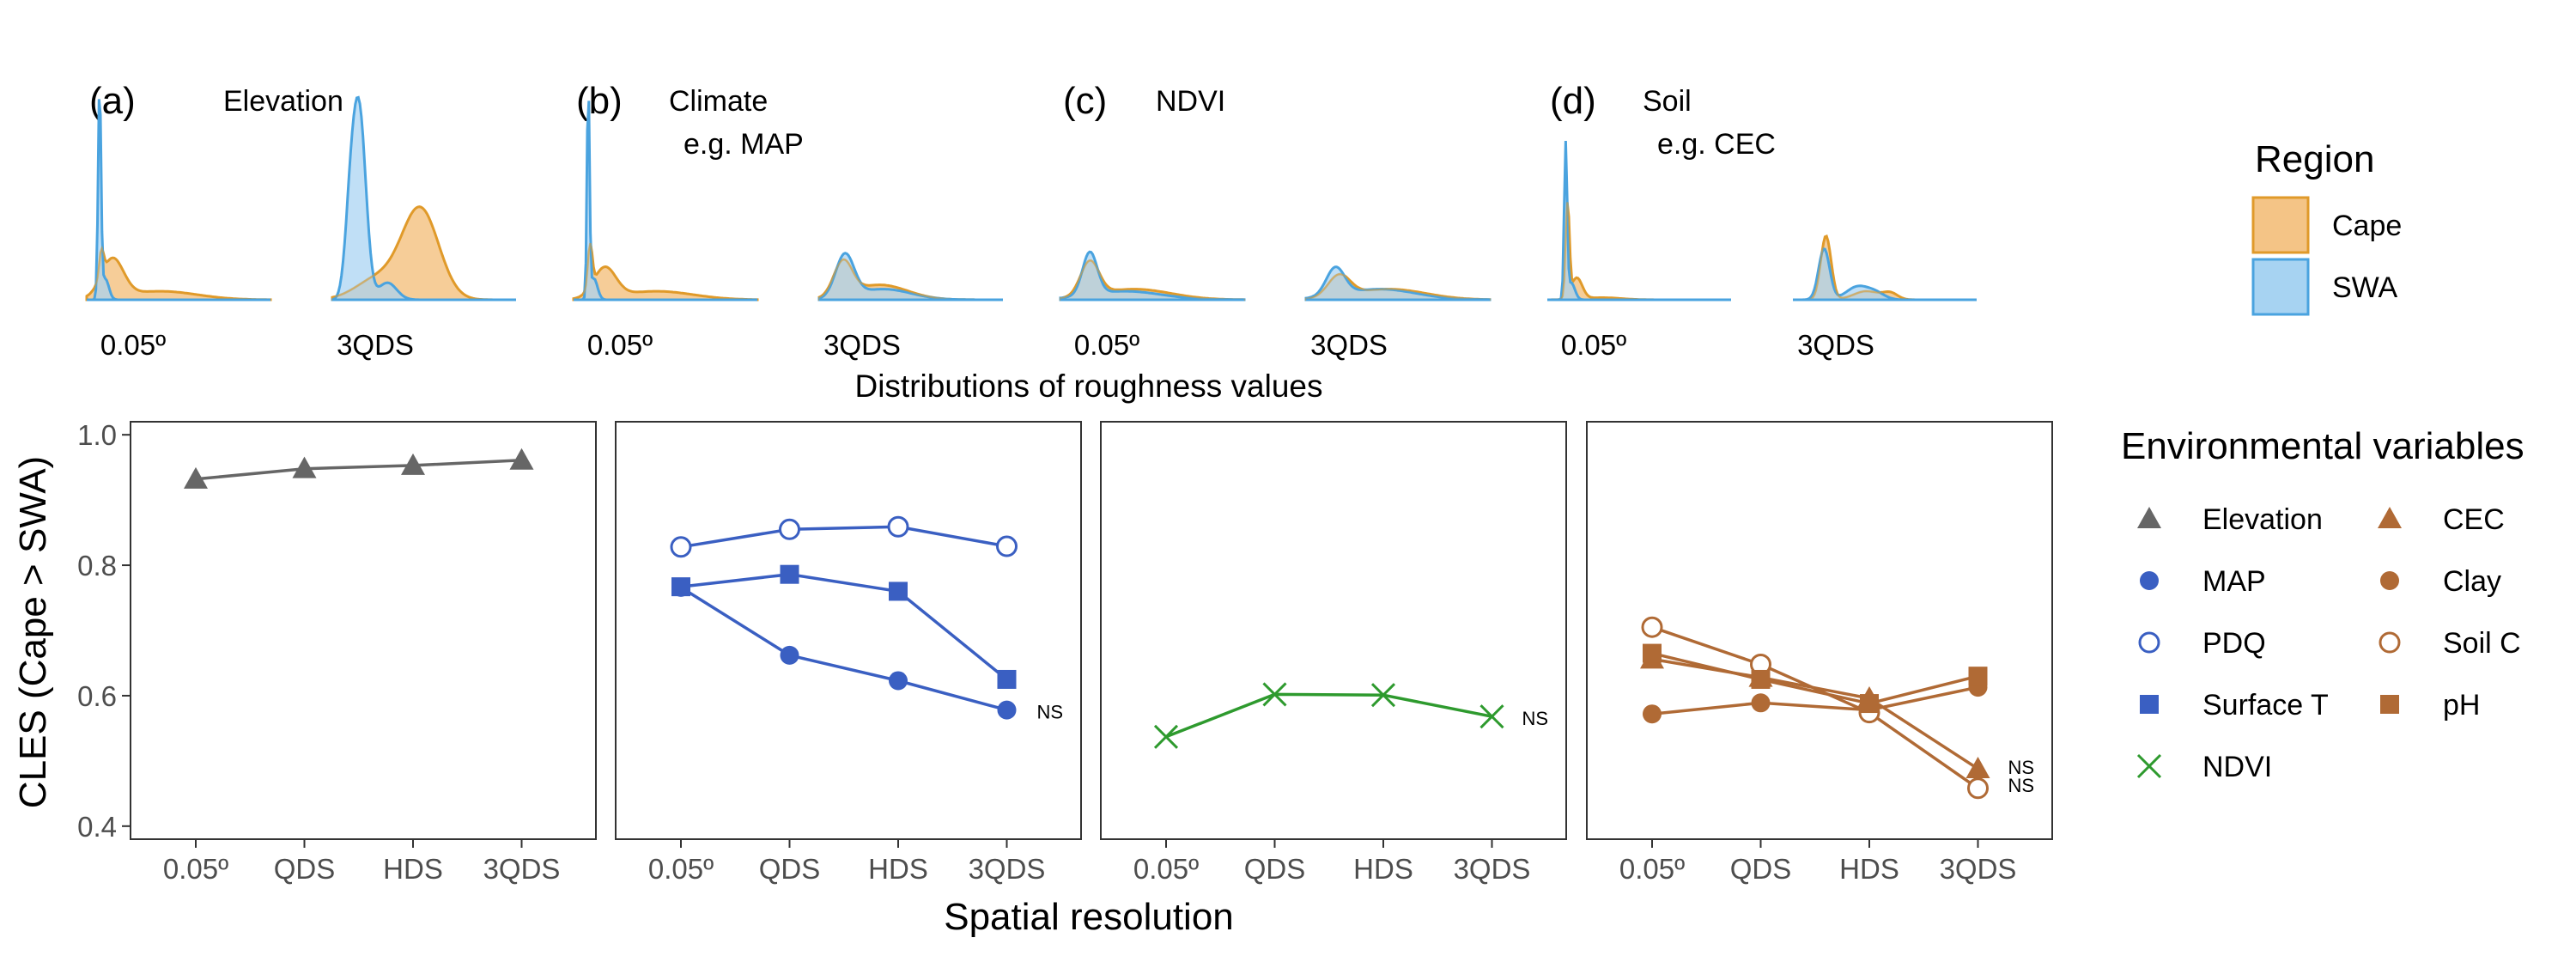 Image resolution: width=2576 pixels, height=956 pixels. I want to click on env-legend-label: NDVI, so click(2237, 767).